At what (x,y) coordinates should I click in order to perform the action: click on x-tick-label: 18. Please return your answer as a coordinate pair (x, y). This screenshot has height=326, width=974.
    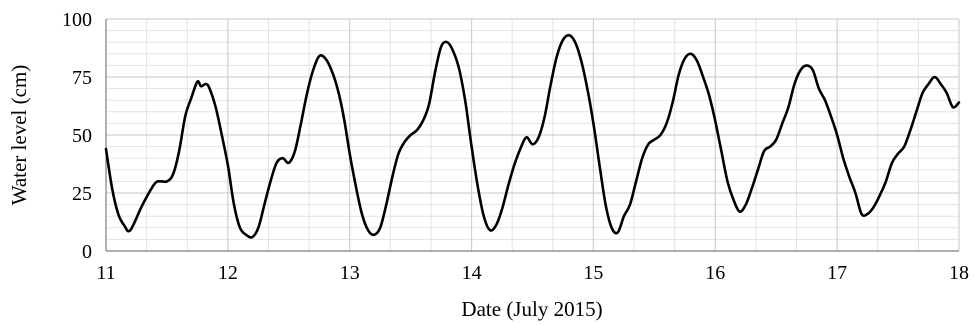
    Looking at the image, I should click on (959, 273).